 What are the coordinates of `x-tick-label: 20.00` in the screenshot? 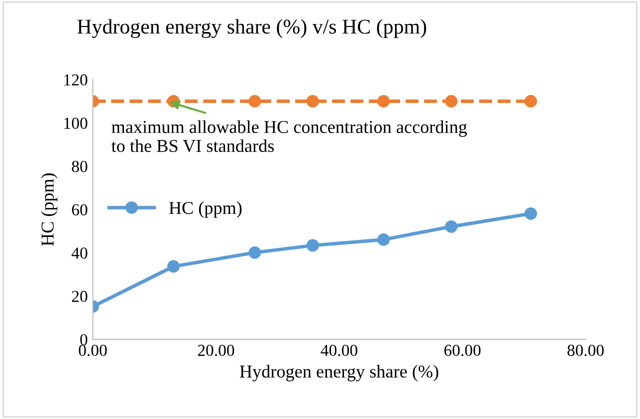 It's located at (216, 350).